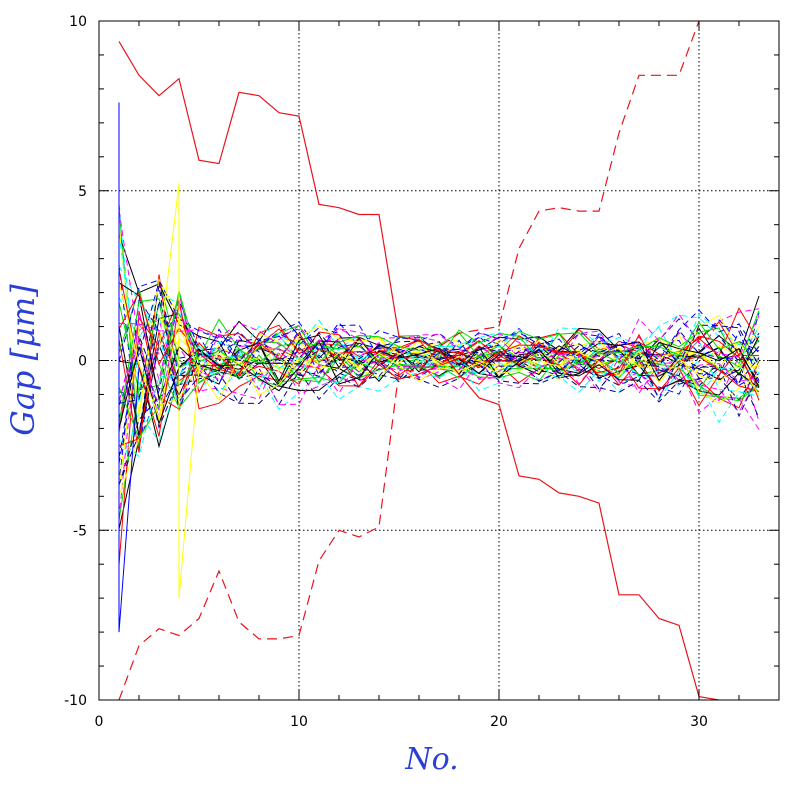  What do you see at coordinates (23, 360) in the screenshot?
I see `y-axis-title: Gap [μm]` at bounding box center [23, 360].